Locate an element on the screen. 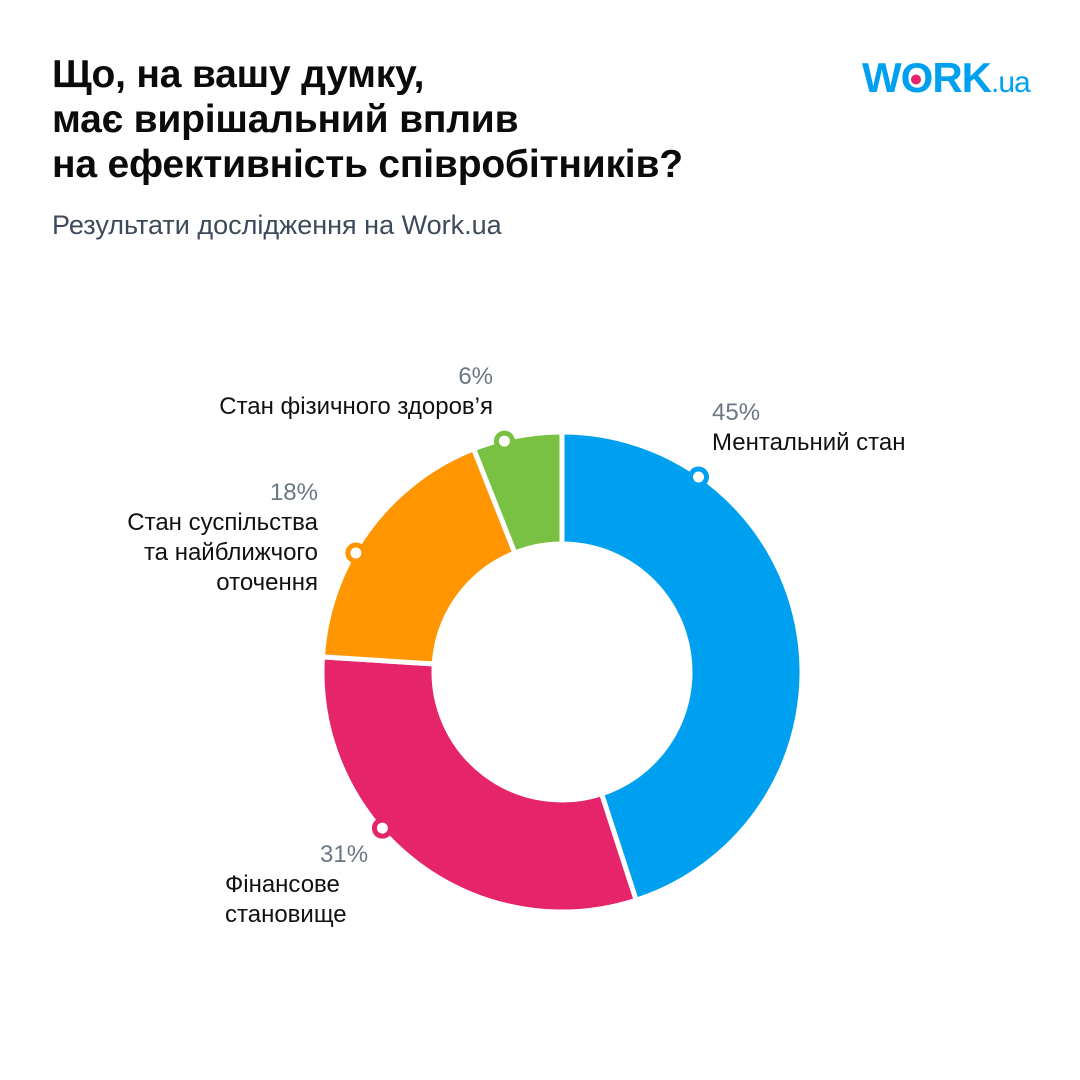  label-physical: 6% Стан фізичного здоров’я is located at coordinates (356, 392).